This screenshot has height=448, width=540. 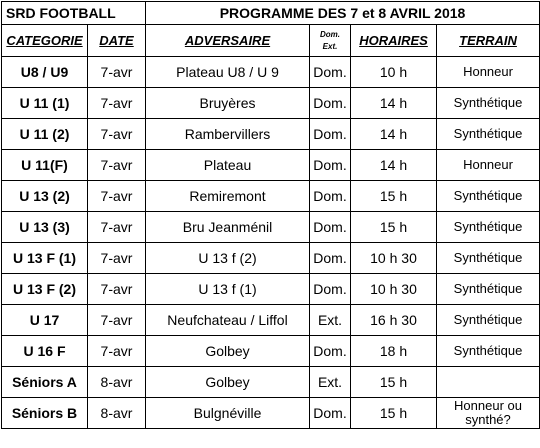 What do you see at coordinates (44, 40) in the screenshot?
I see `header-cell: CATEGORIE` at bounding box center [44, 40].